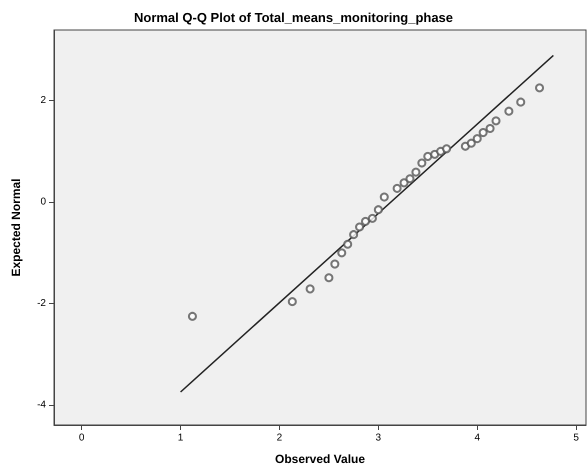  What do you see at coordinates (41, 405) in the screenshot?
I see `y-tick-label: -4` at bounding box center [41, 405].